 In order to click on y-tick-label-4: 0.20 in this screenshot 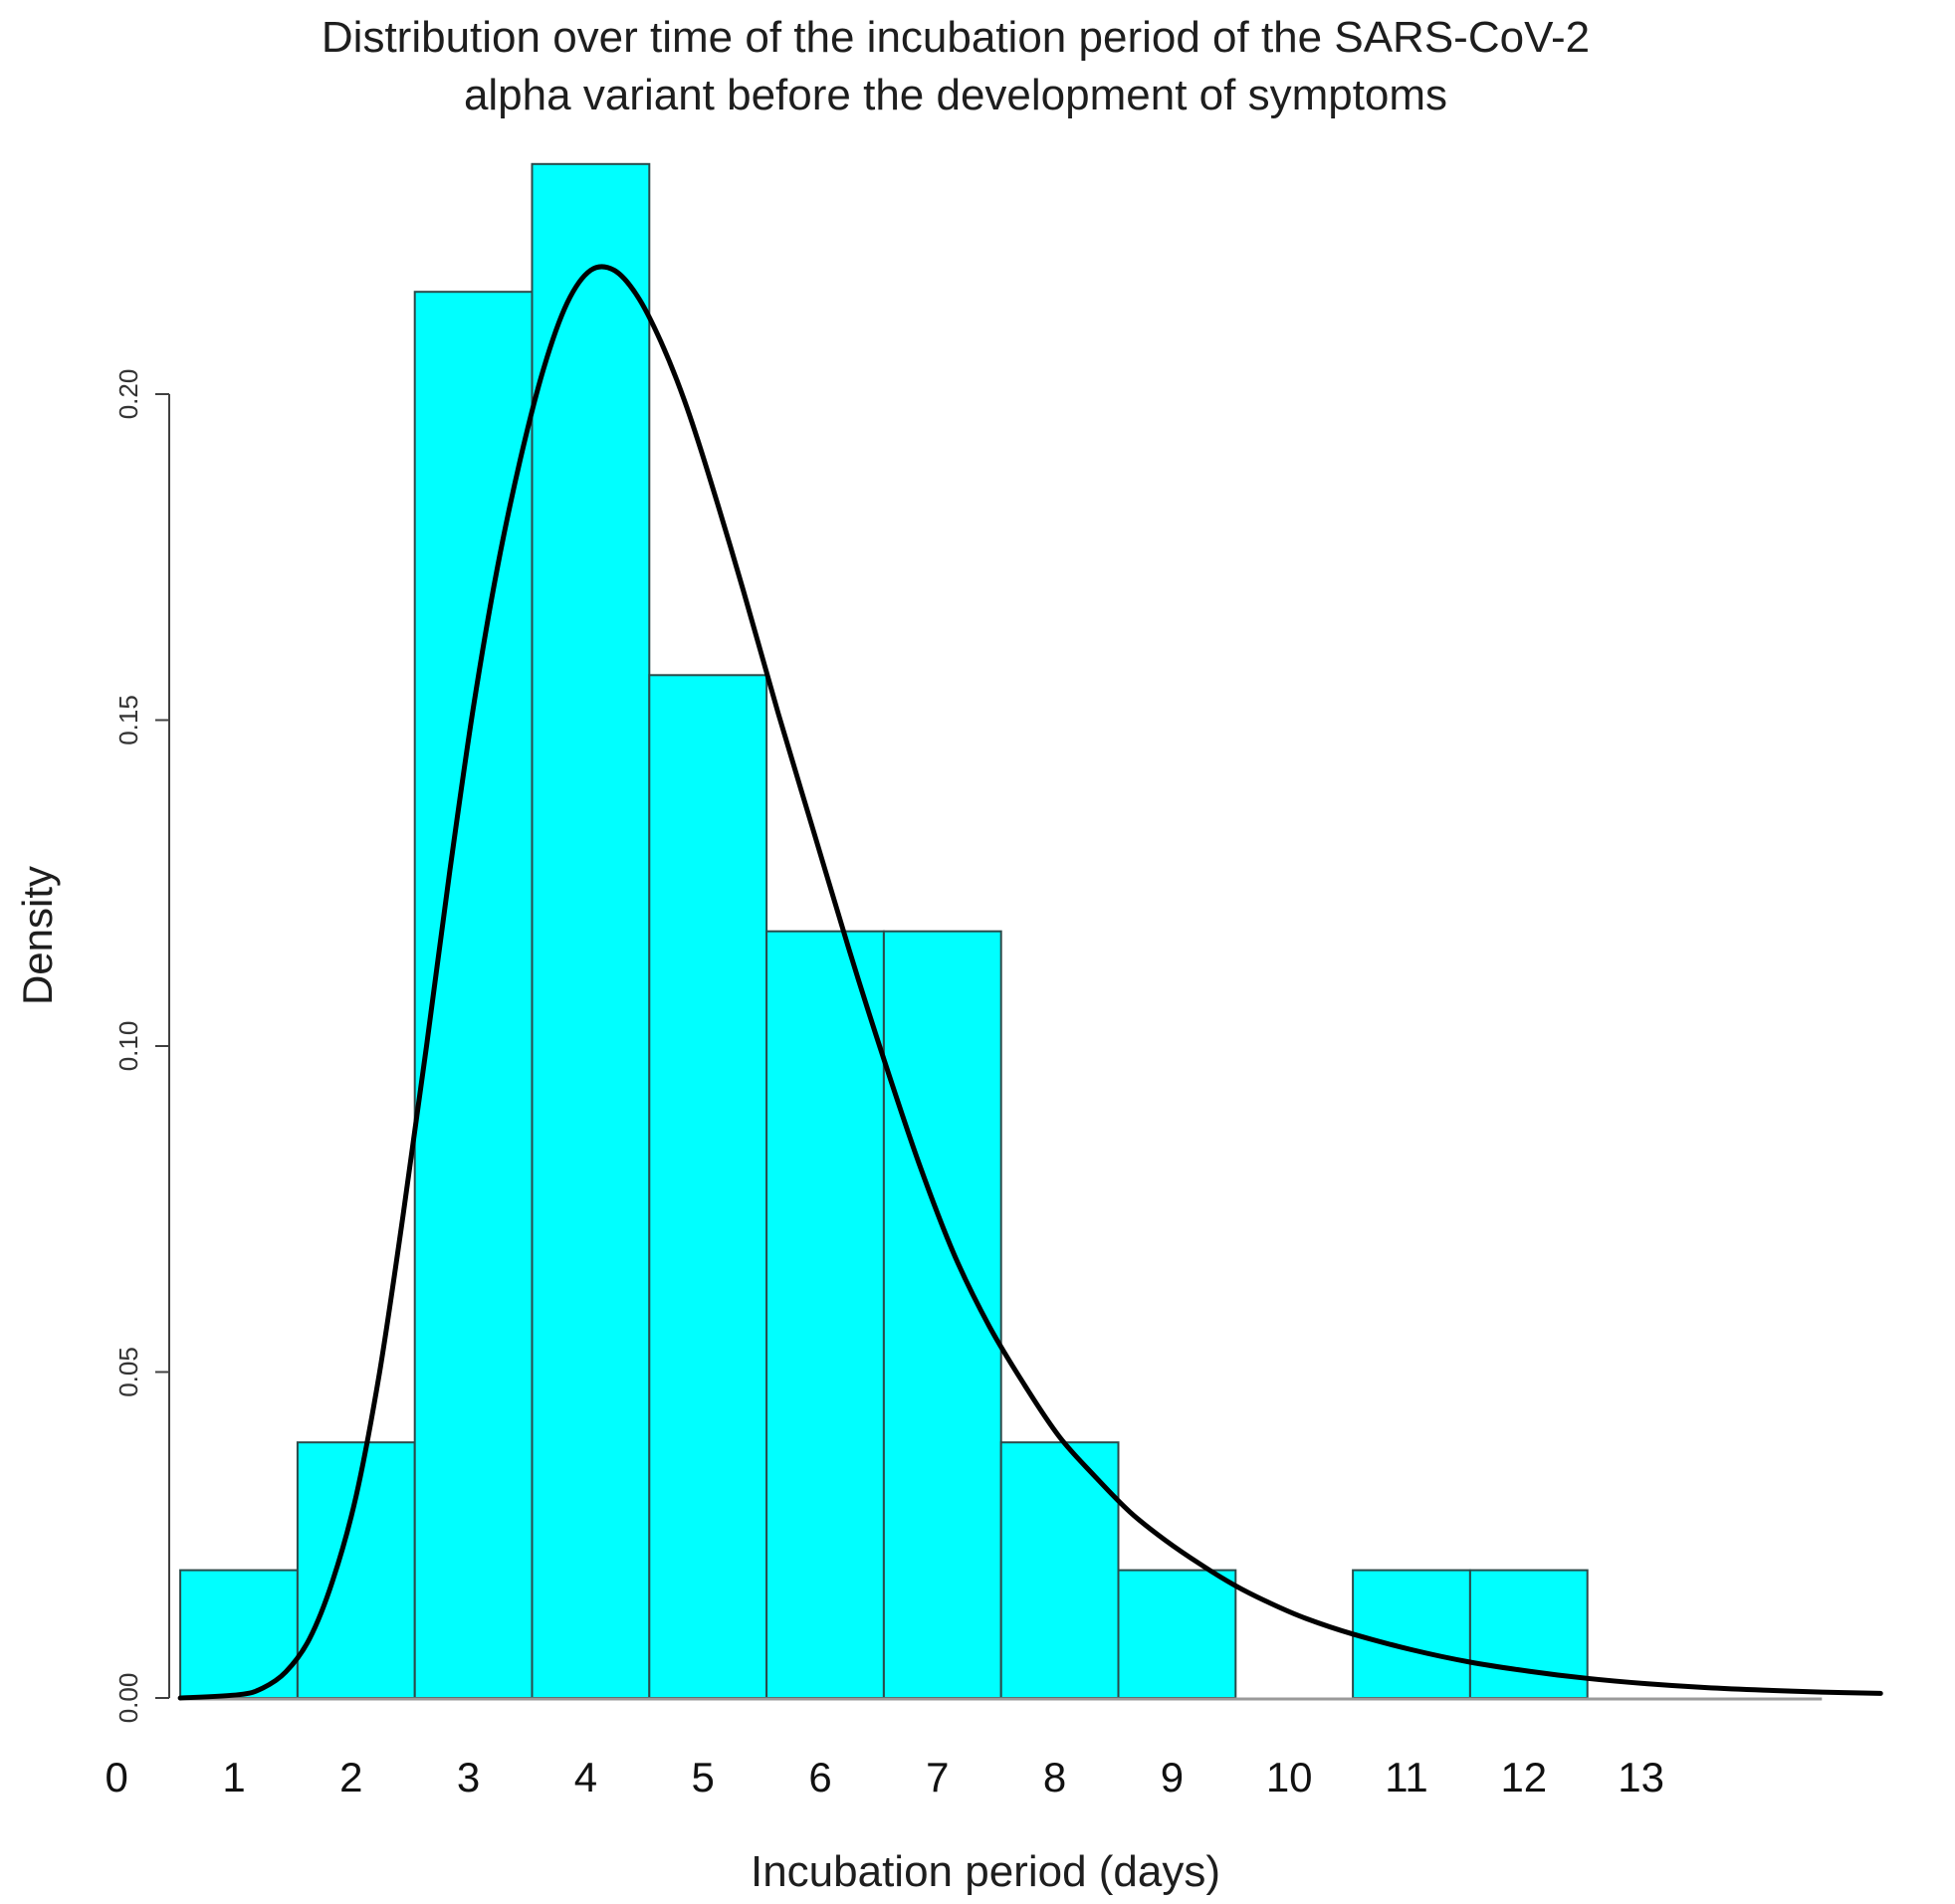, I will do `click(128, 394)`.